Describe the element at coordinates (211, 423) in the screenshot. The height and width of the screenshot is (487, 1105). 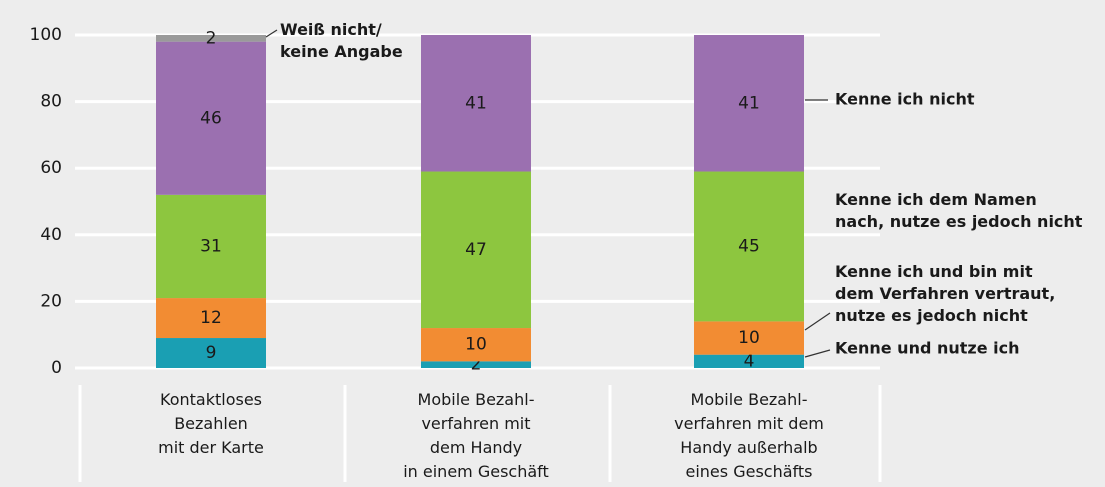
I see `x-tick-label: Kontaktloses Bezahlen mit der Karte` at that location.